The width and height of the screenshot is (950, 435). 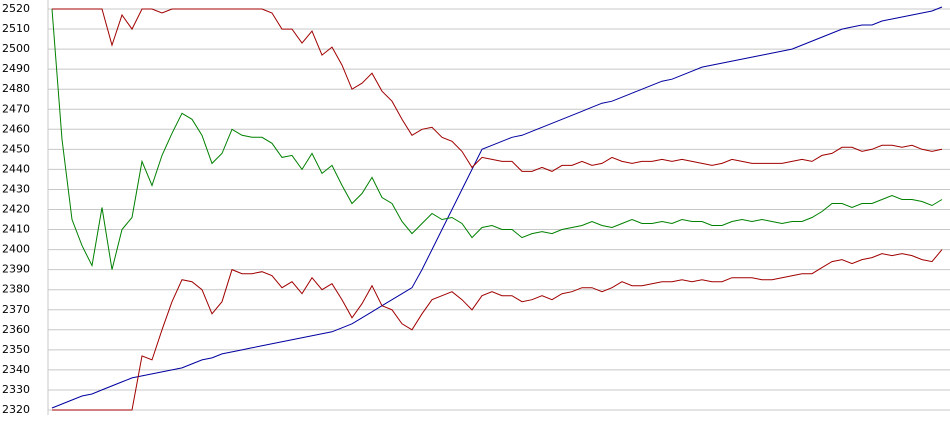 I want to click on y-tick-label: 2370, so click(x=16, y=309).